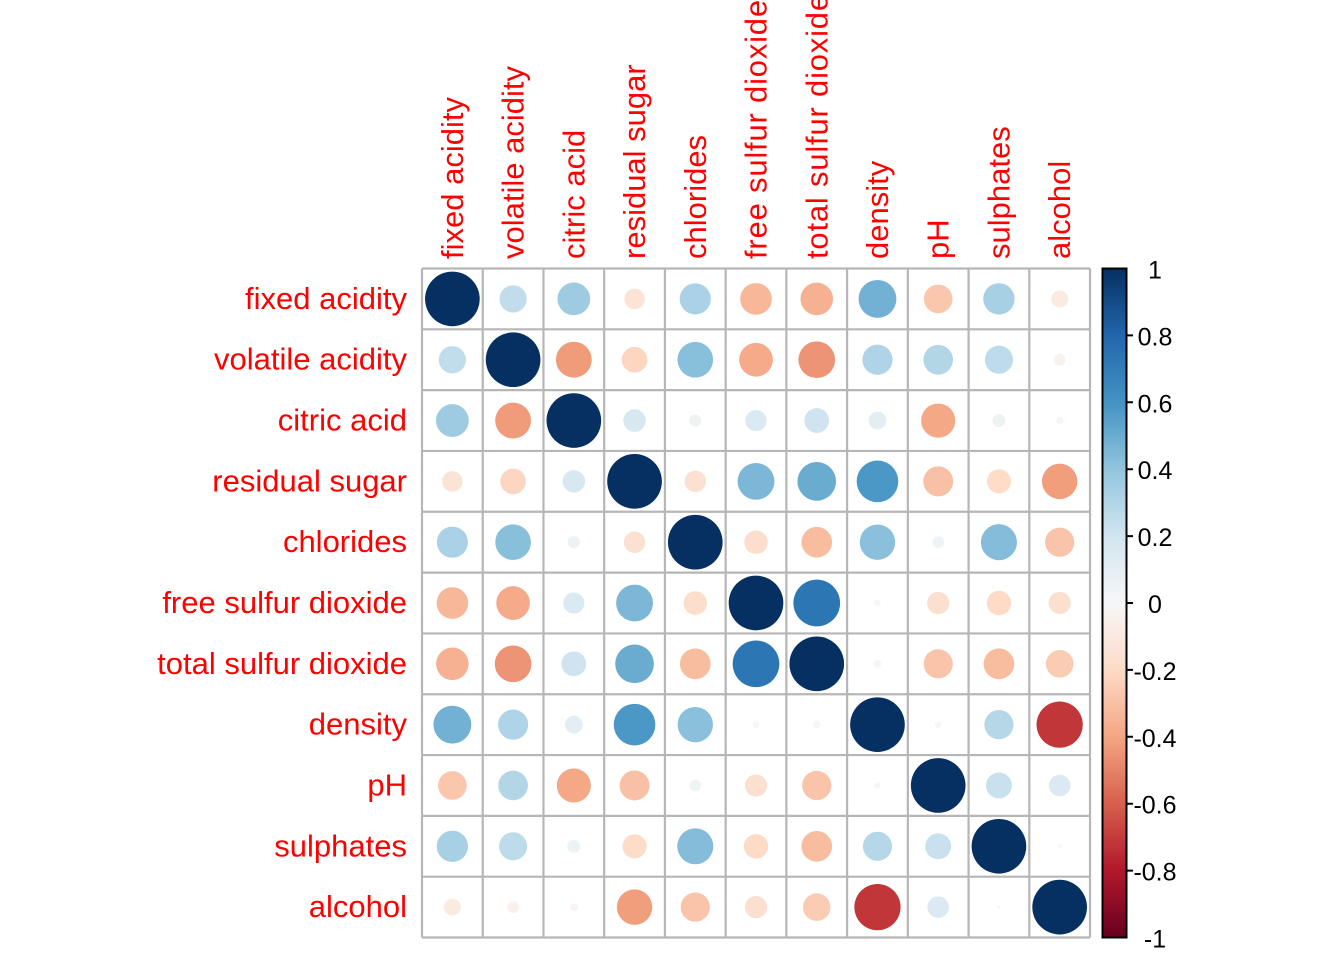 Image resolution: width=1344 pixels, height=960 pixels. I want to click on svg-text: -0.6, so click(1154, 806).